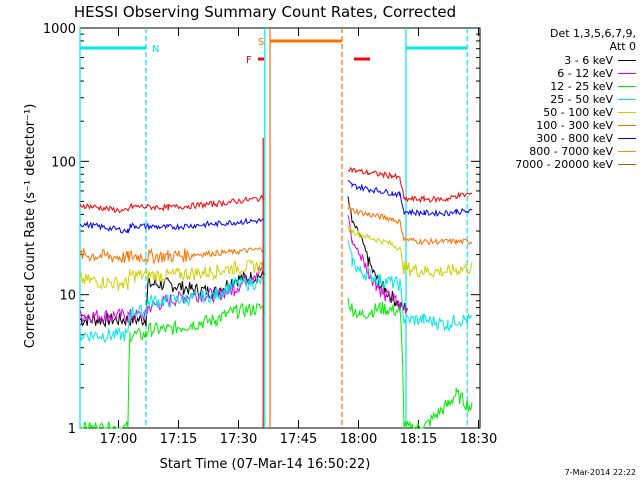 This screenshot has height=480, width=640. I want to click on legend-label: 300 - 800 keV, so click(574, 138).